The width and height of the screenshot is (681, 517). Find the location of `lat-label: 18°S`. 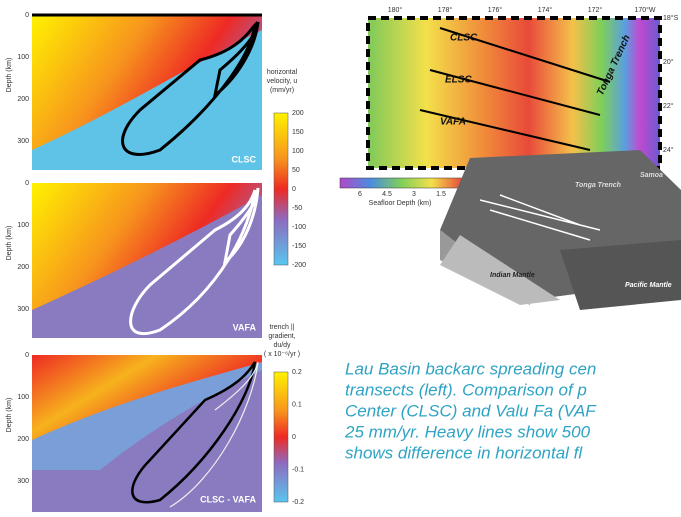

lat-label: 18°S is located at coordinates (671, 18).